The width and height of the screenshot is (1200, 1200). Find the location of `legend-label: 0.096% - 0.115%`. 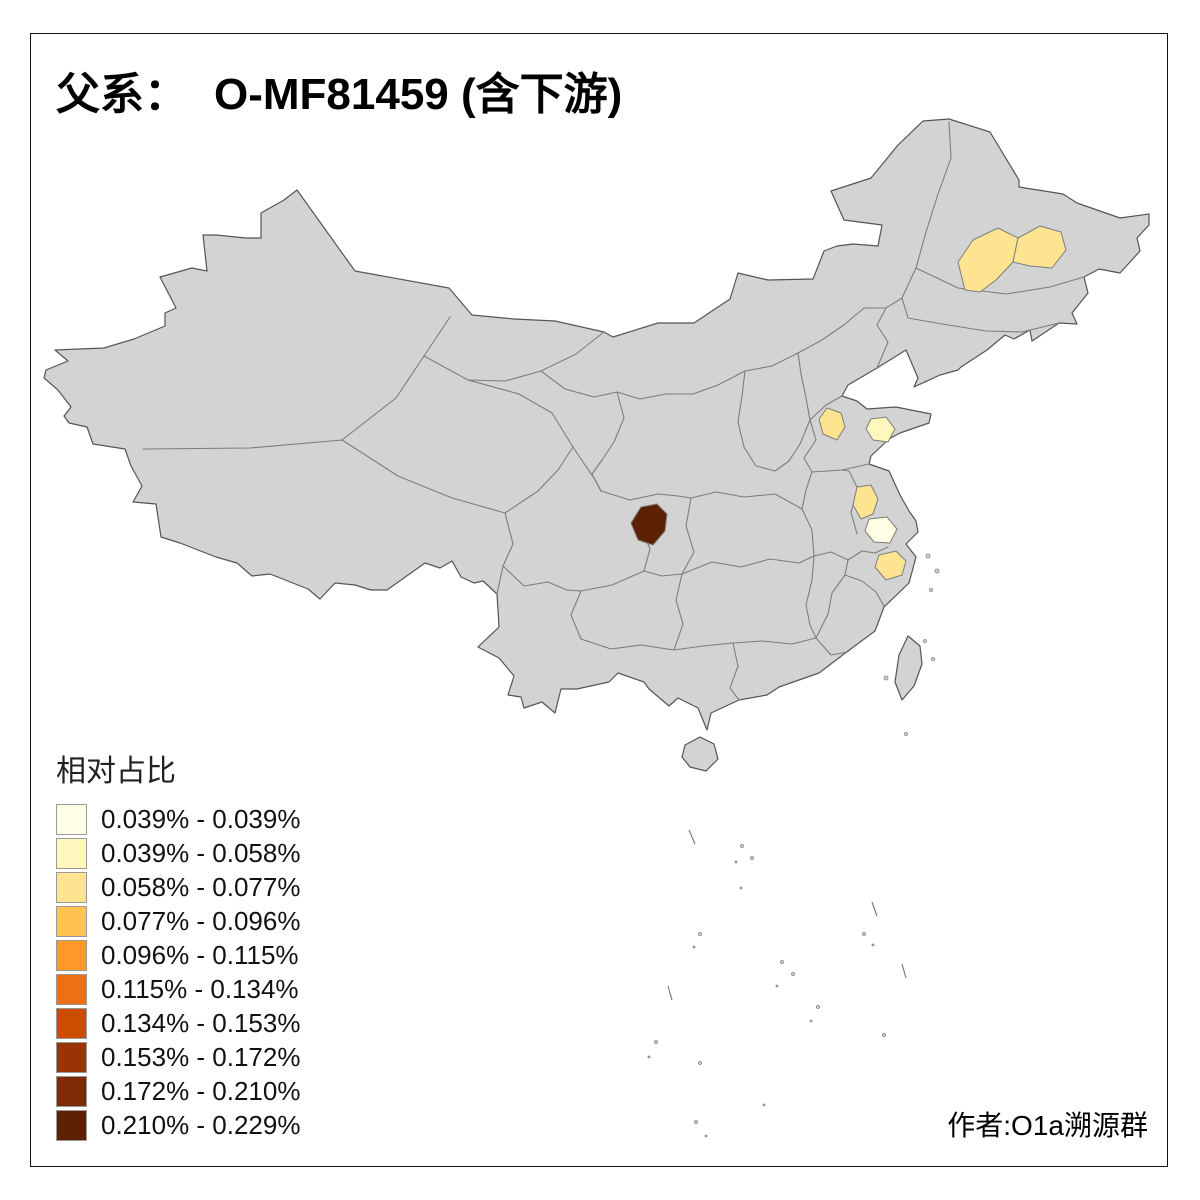

legend-label: 0.096% - 0.115% is located at coordinates (200, 954).